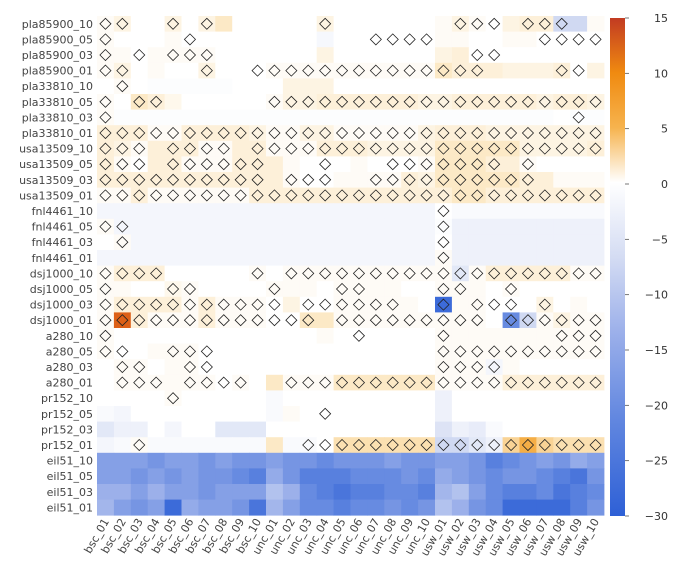 The height and width of the screenshot is (568, 681). I want to click on y-tick-label: dsj1000_03, so click(61, 305).